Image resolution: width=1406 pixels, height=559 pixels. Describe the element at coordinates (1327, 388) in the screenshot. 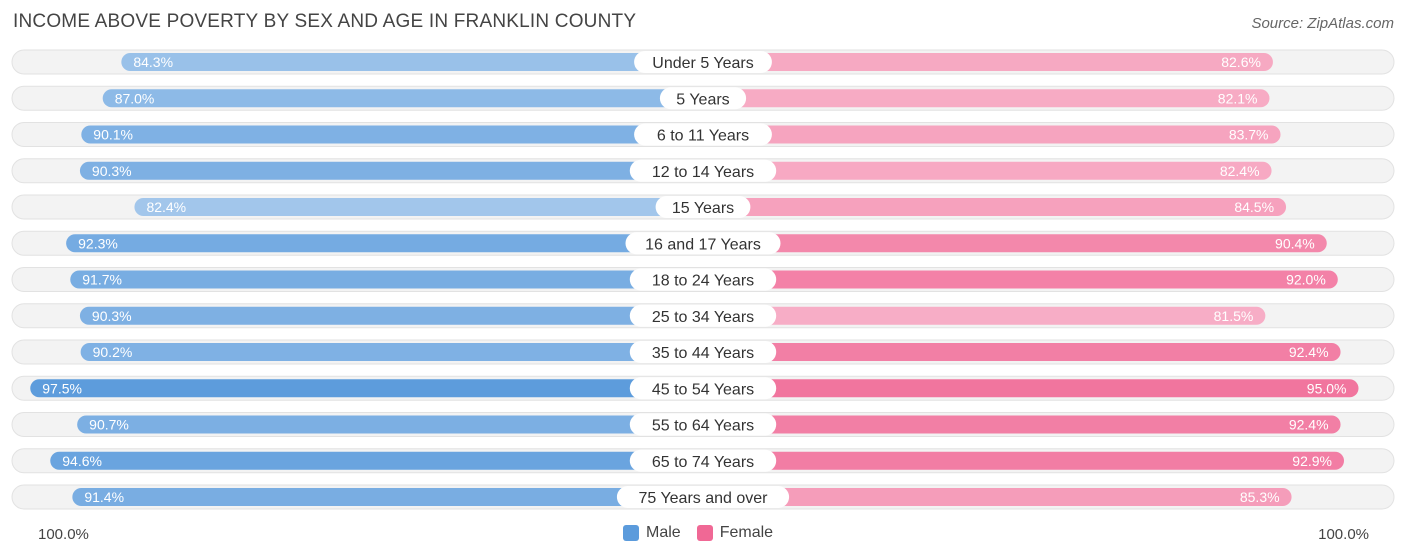

I see `female-value-label: 95.0%` at that location.